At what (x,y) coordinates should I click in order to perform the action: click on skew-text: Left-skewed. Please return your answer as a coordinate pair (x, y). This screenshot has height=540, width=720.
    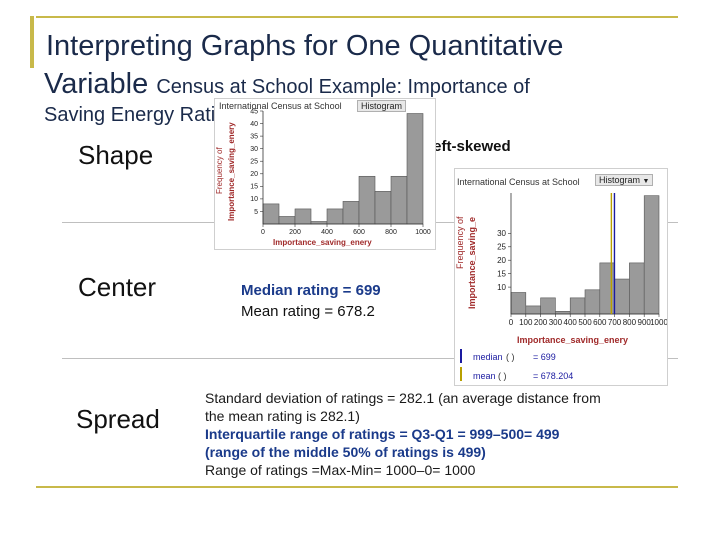
    Looking at the image, I should click on (467, 146).